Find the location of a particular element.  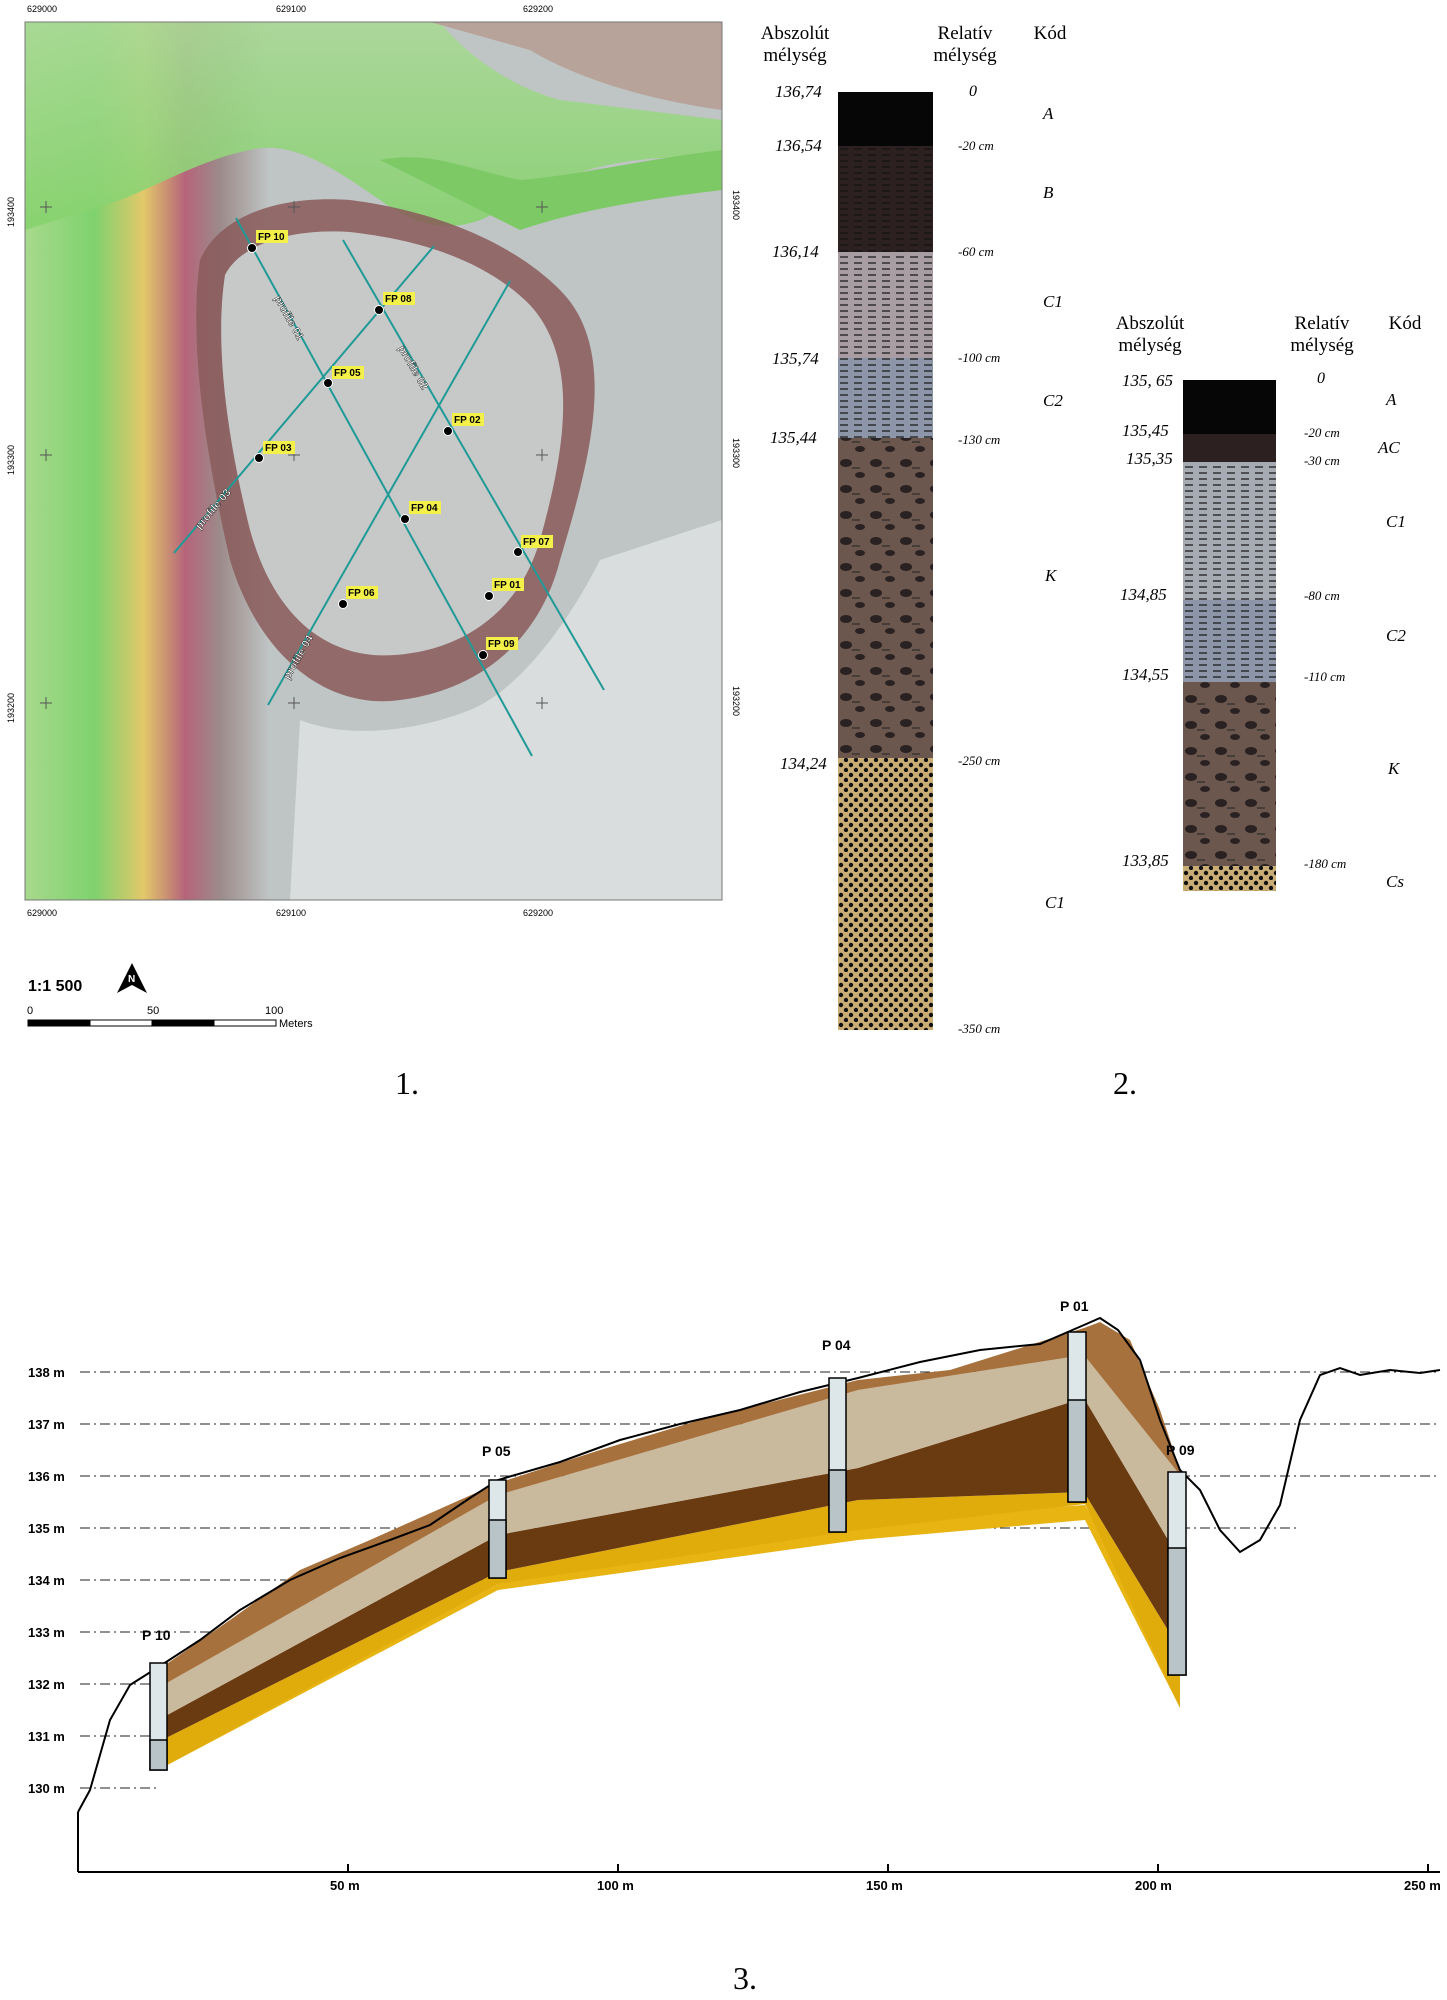

core1-code-2: C1 is located at coordinates (1053, 301).